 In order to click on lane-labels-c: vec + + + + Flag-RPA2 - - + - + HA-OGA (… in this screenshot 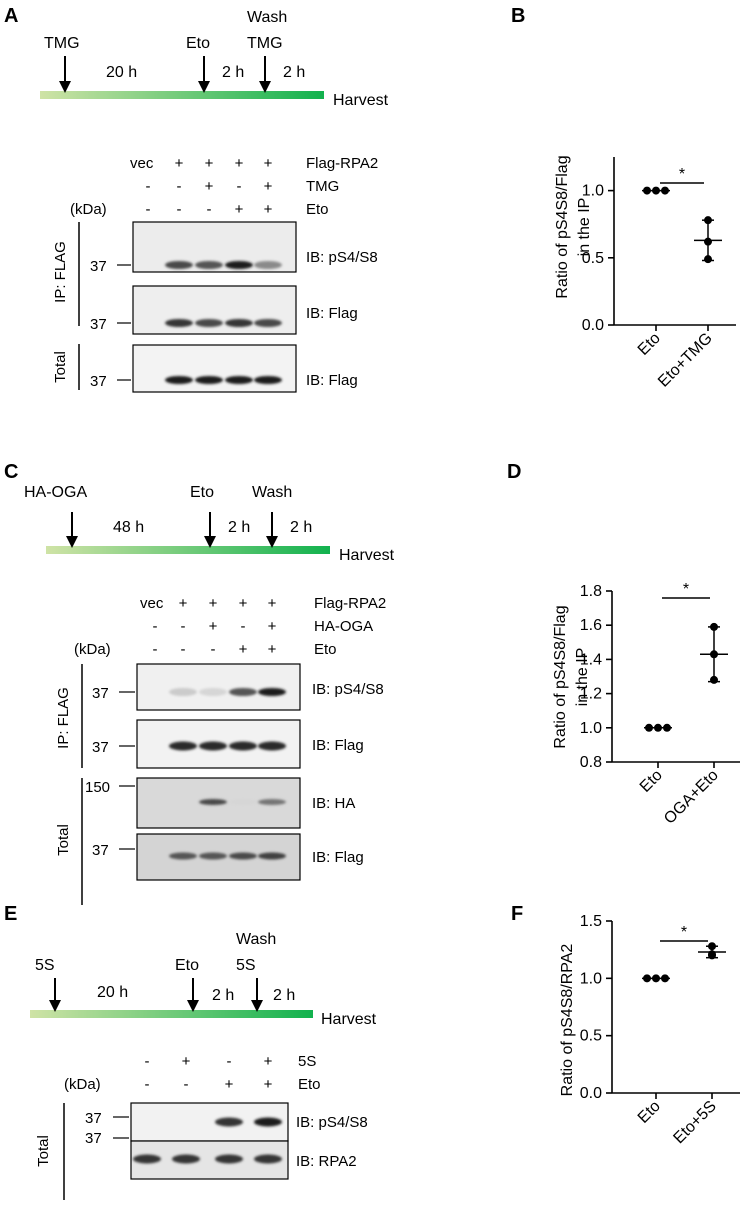, I will do `click(230, 626)`.